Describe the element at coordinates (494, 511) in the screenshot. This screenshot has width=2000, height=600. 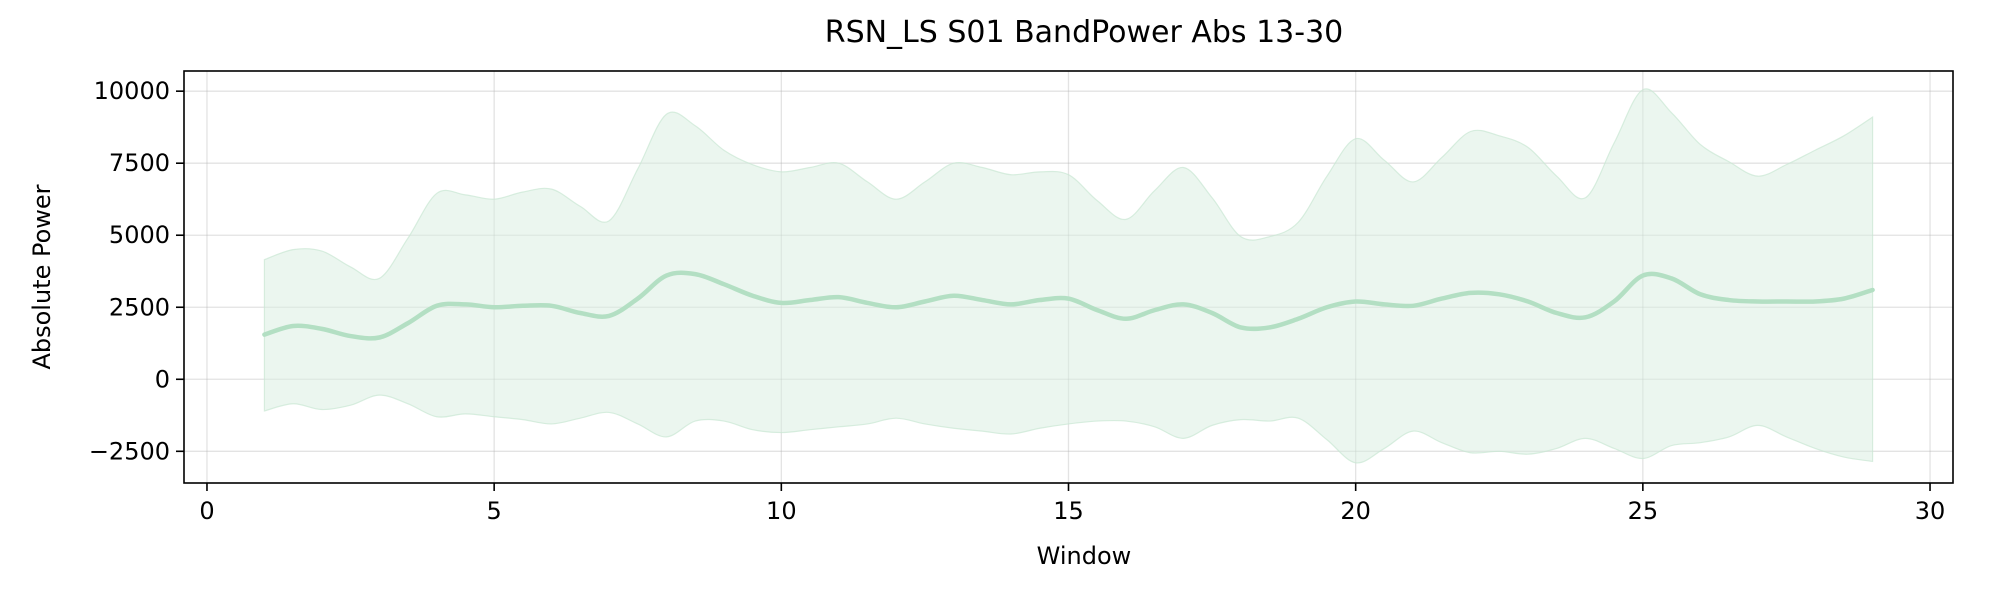
I see `x-tick-label: 5` at that location.